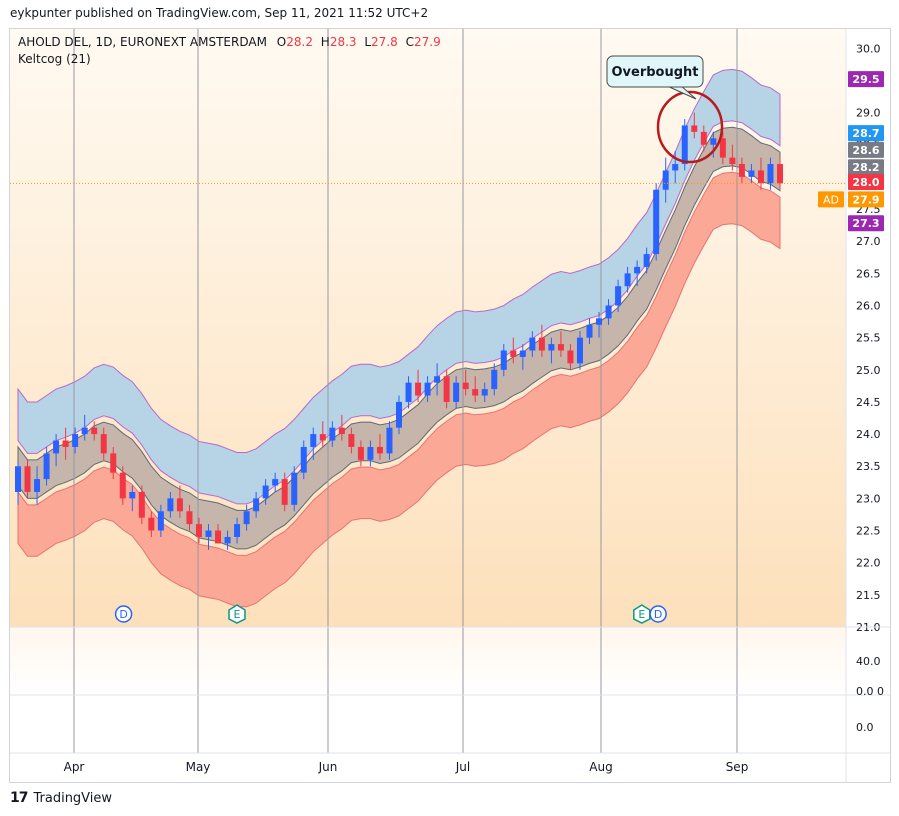  Describe the element at coordinates (61, 798) in the screenshot. I see `tradingview-logo: 17 TradingView` at that location.